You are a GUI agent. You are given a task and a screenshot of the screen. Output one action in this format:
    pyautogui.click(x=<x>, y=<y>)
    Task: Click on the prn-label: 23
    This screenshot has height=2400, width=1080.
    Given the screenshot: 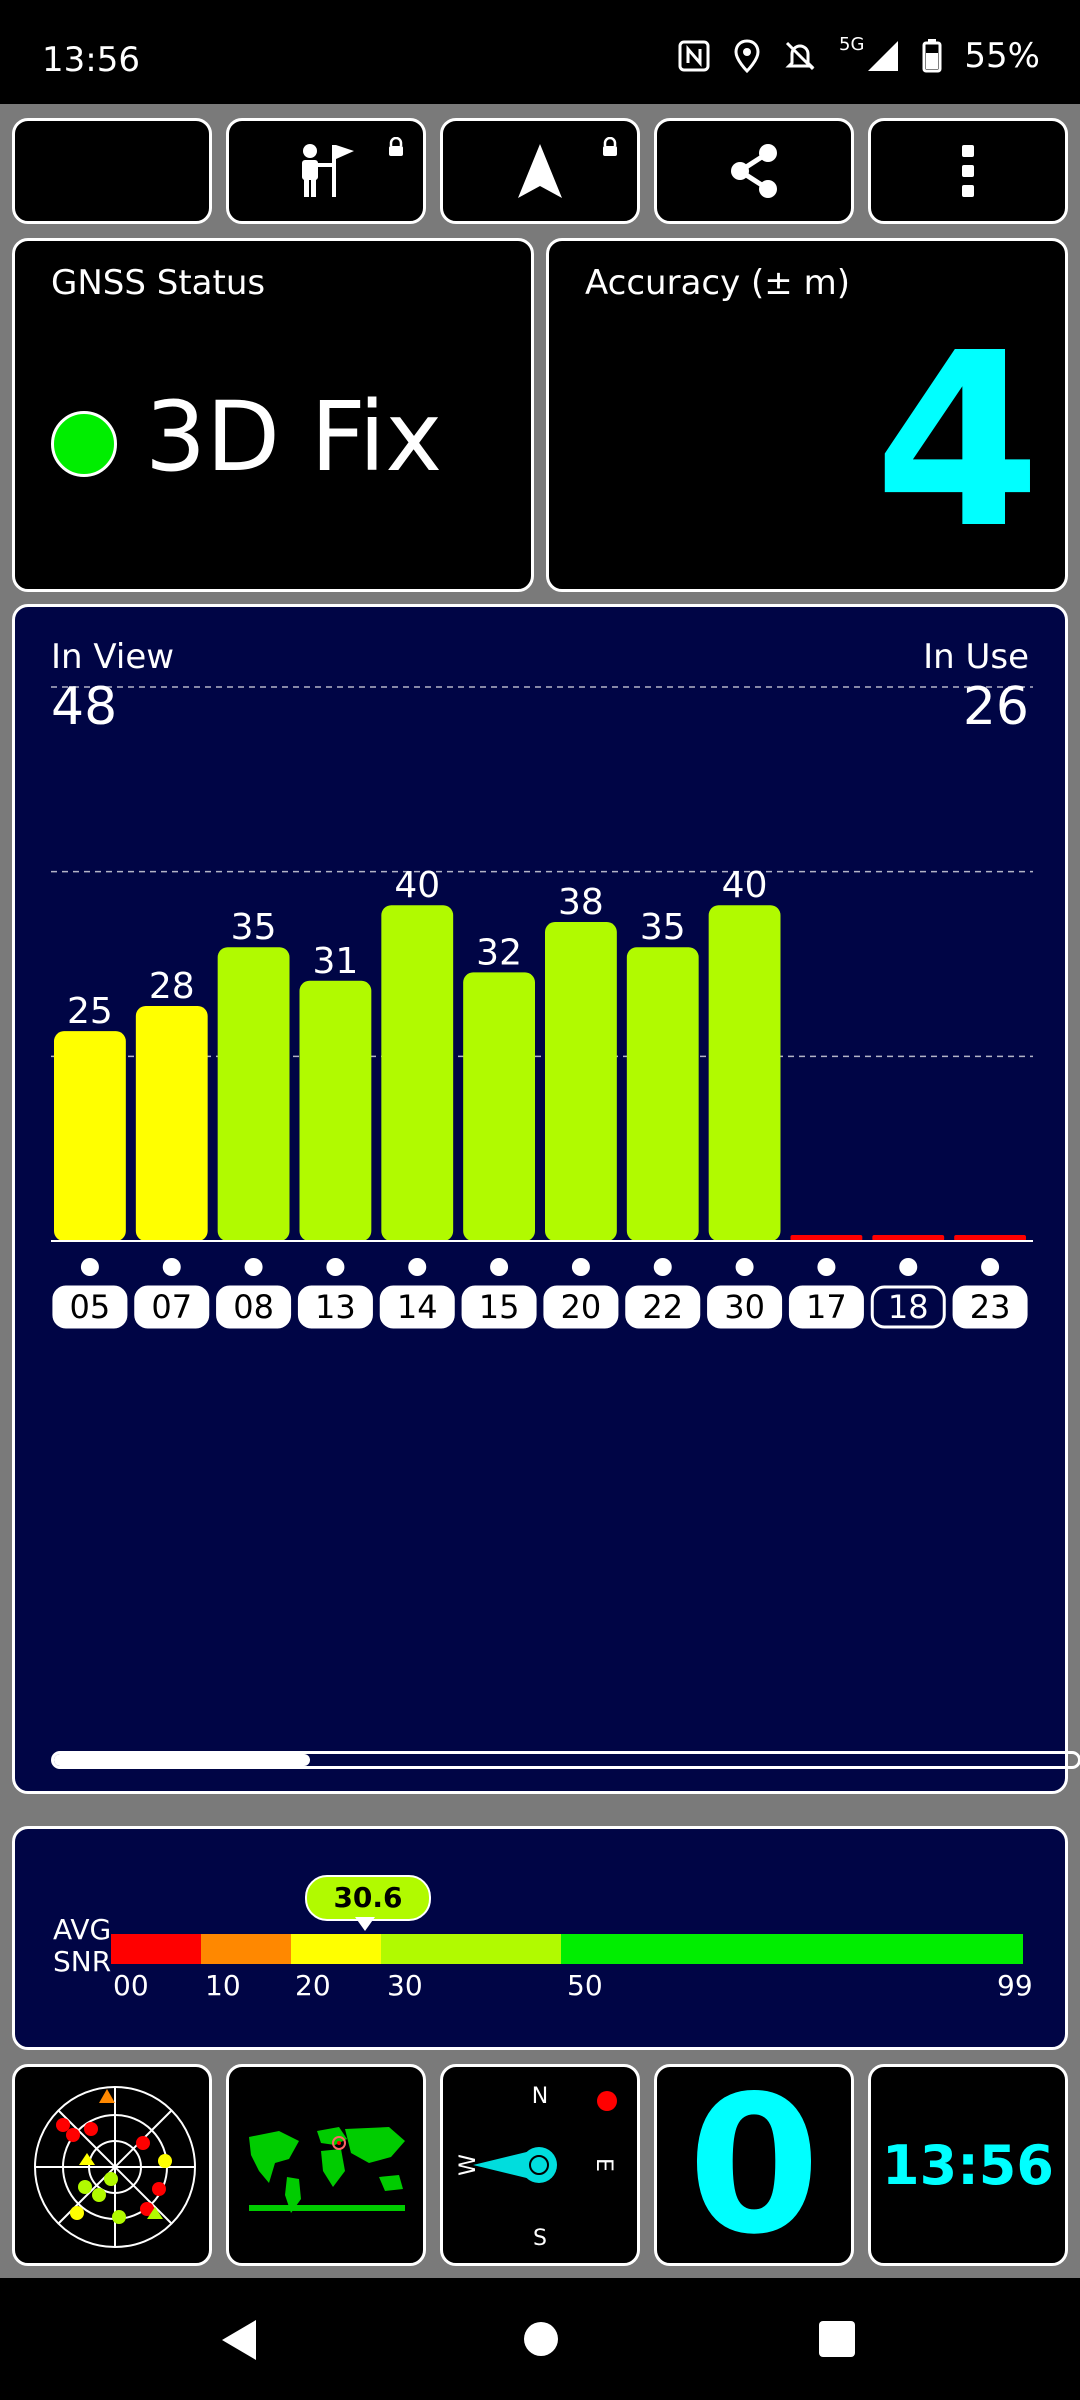 What is the action you would take?
    pyautogui.click(x=990, y=1307)
    